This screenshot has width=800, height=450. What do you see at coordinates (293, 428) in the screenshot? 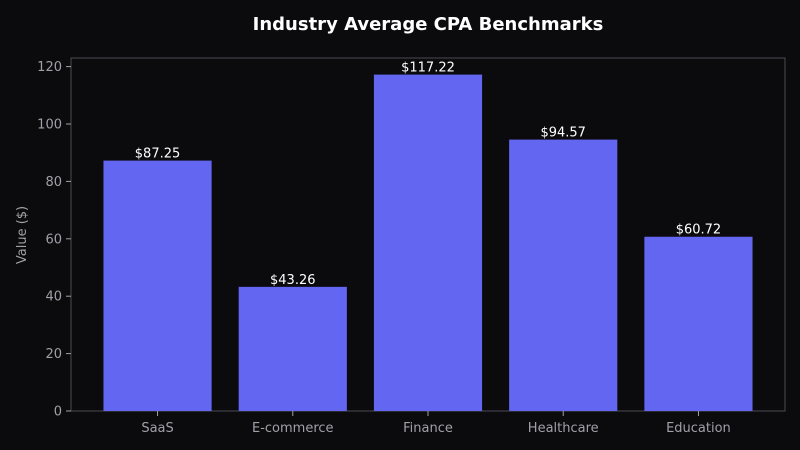
I see `x-tick-label: E-commerce` at bounding box center [293, 428].